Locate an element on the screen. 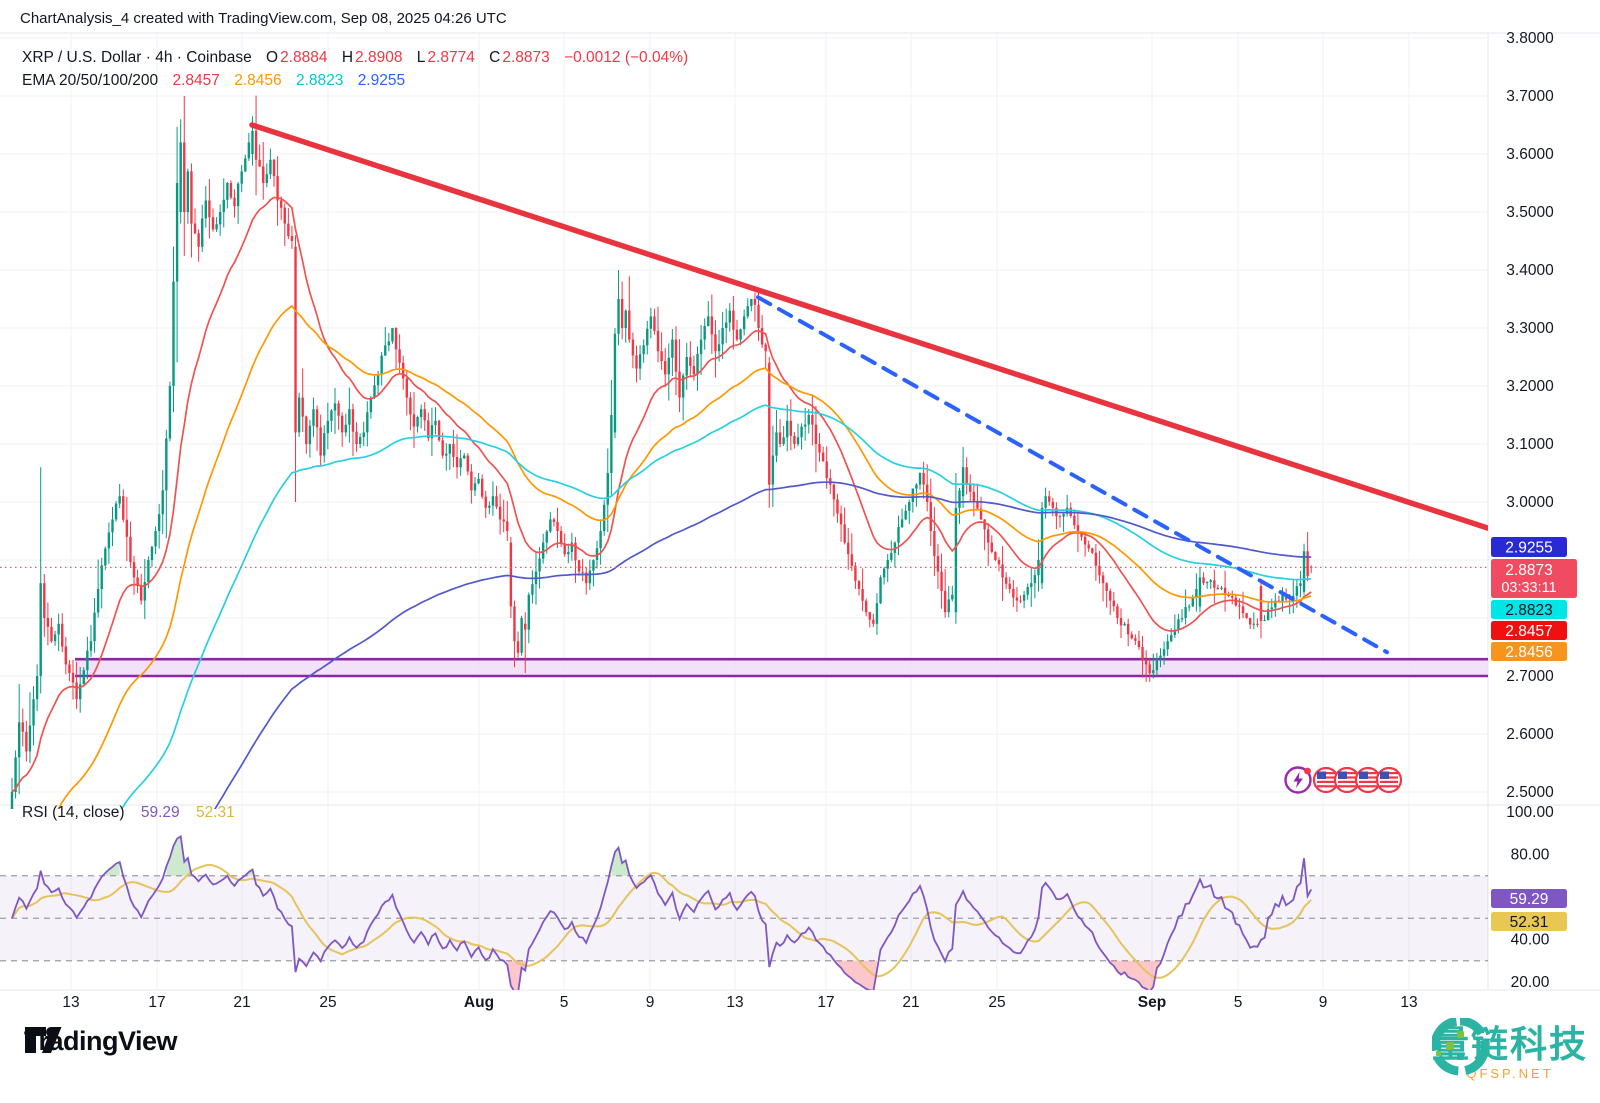 This screenshot has width=1600, height=1103. axis-badge-value: 59.29 is located at coordinates (1529, 899).